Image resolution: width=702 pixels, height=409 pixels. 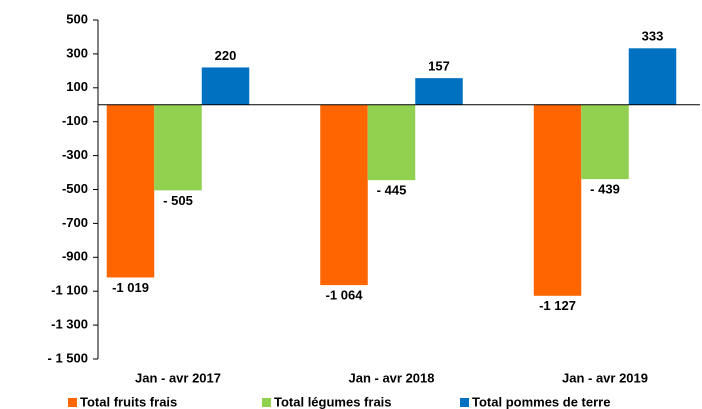 I want to click on legend-label: Total légumes frais, so click(x=333, y=401).